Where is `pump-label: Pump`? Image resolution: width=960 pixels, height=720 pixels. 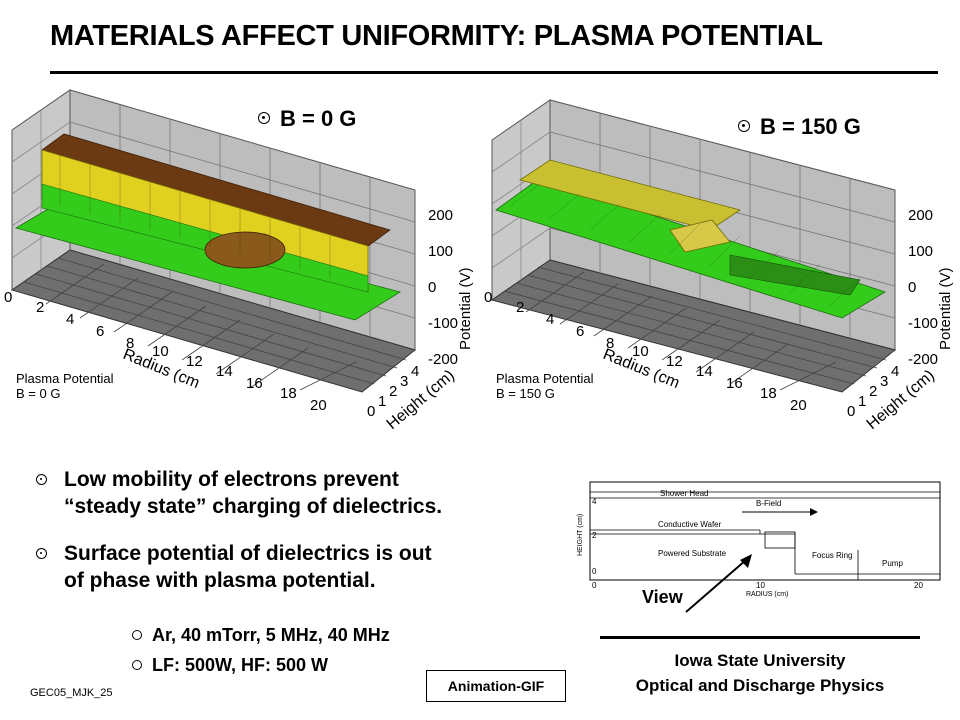
pump-label: Pump is located at coordinates (892, 563).